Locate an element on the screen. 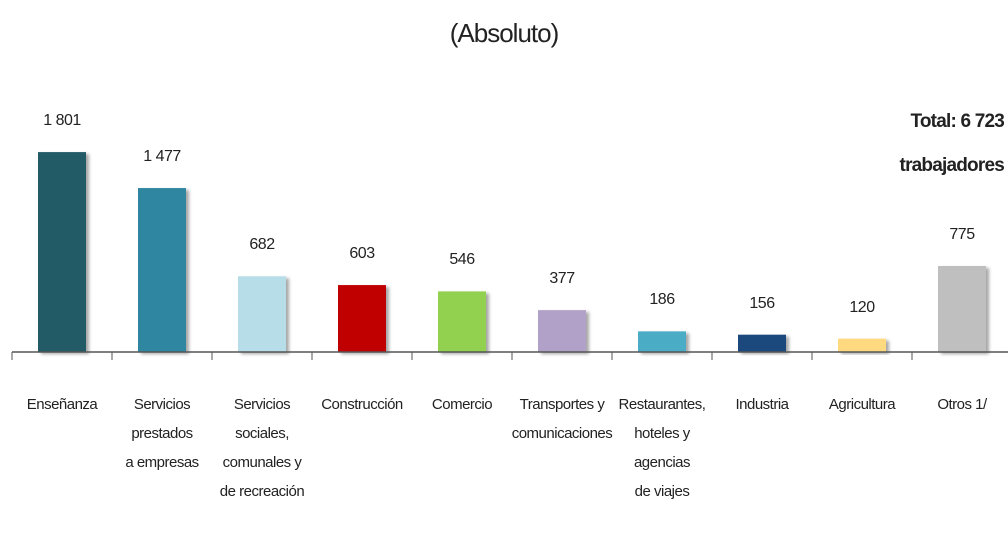 The image size is (1008, 552). value-label: 682 is located at coordinates (262, 245).